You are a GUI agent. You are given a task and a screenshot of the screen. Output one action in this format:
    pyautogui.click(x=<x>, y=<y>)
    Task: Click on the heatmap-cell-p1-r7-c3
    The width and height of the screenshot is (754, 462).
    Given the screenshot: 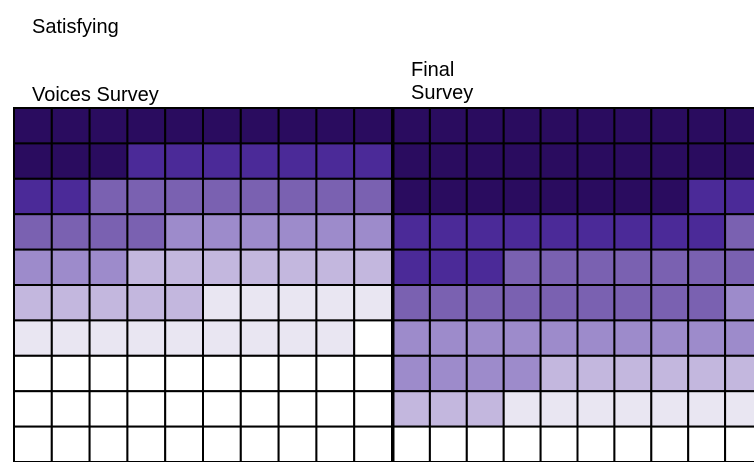 What is the action you would take?
    pyautogui.click(x=522, y=373)
    